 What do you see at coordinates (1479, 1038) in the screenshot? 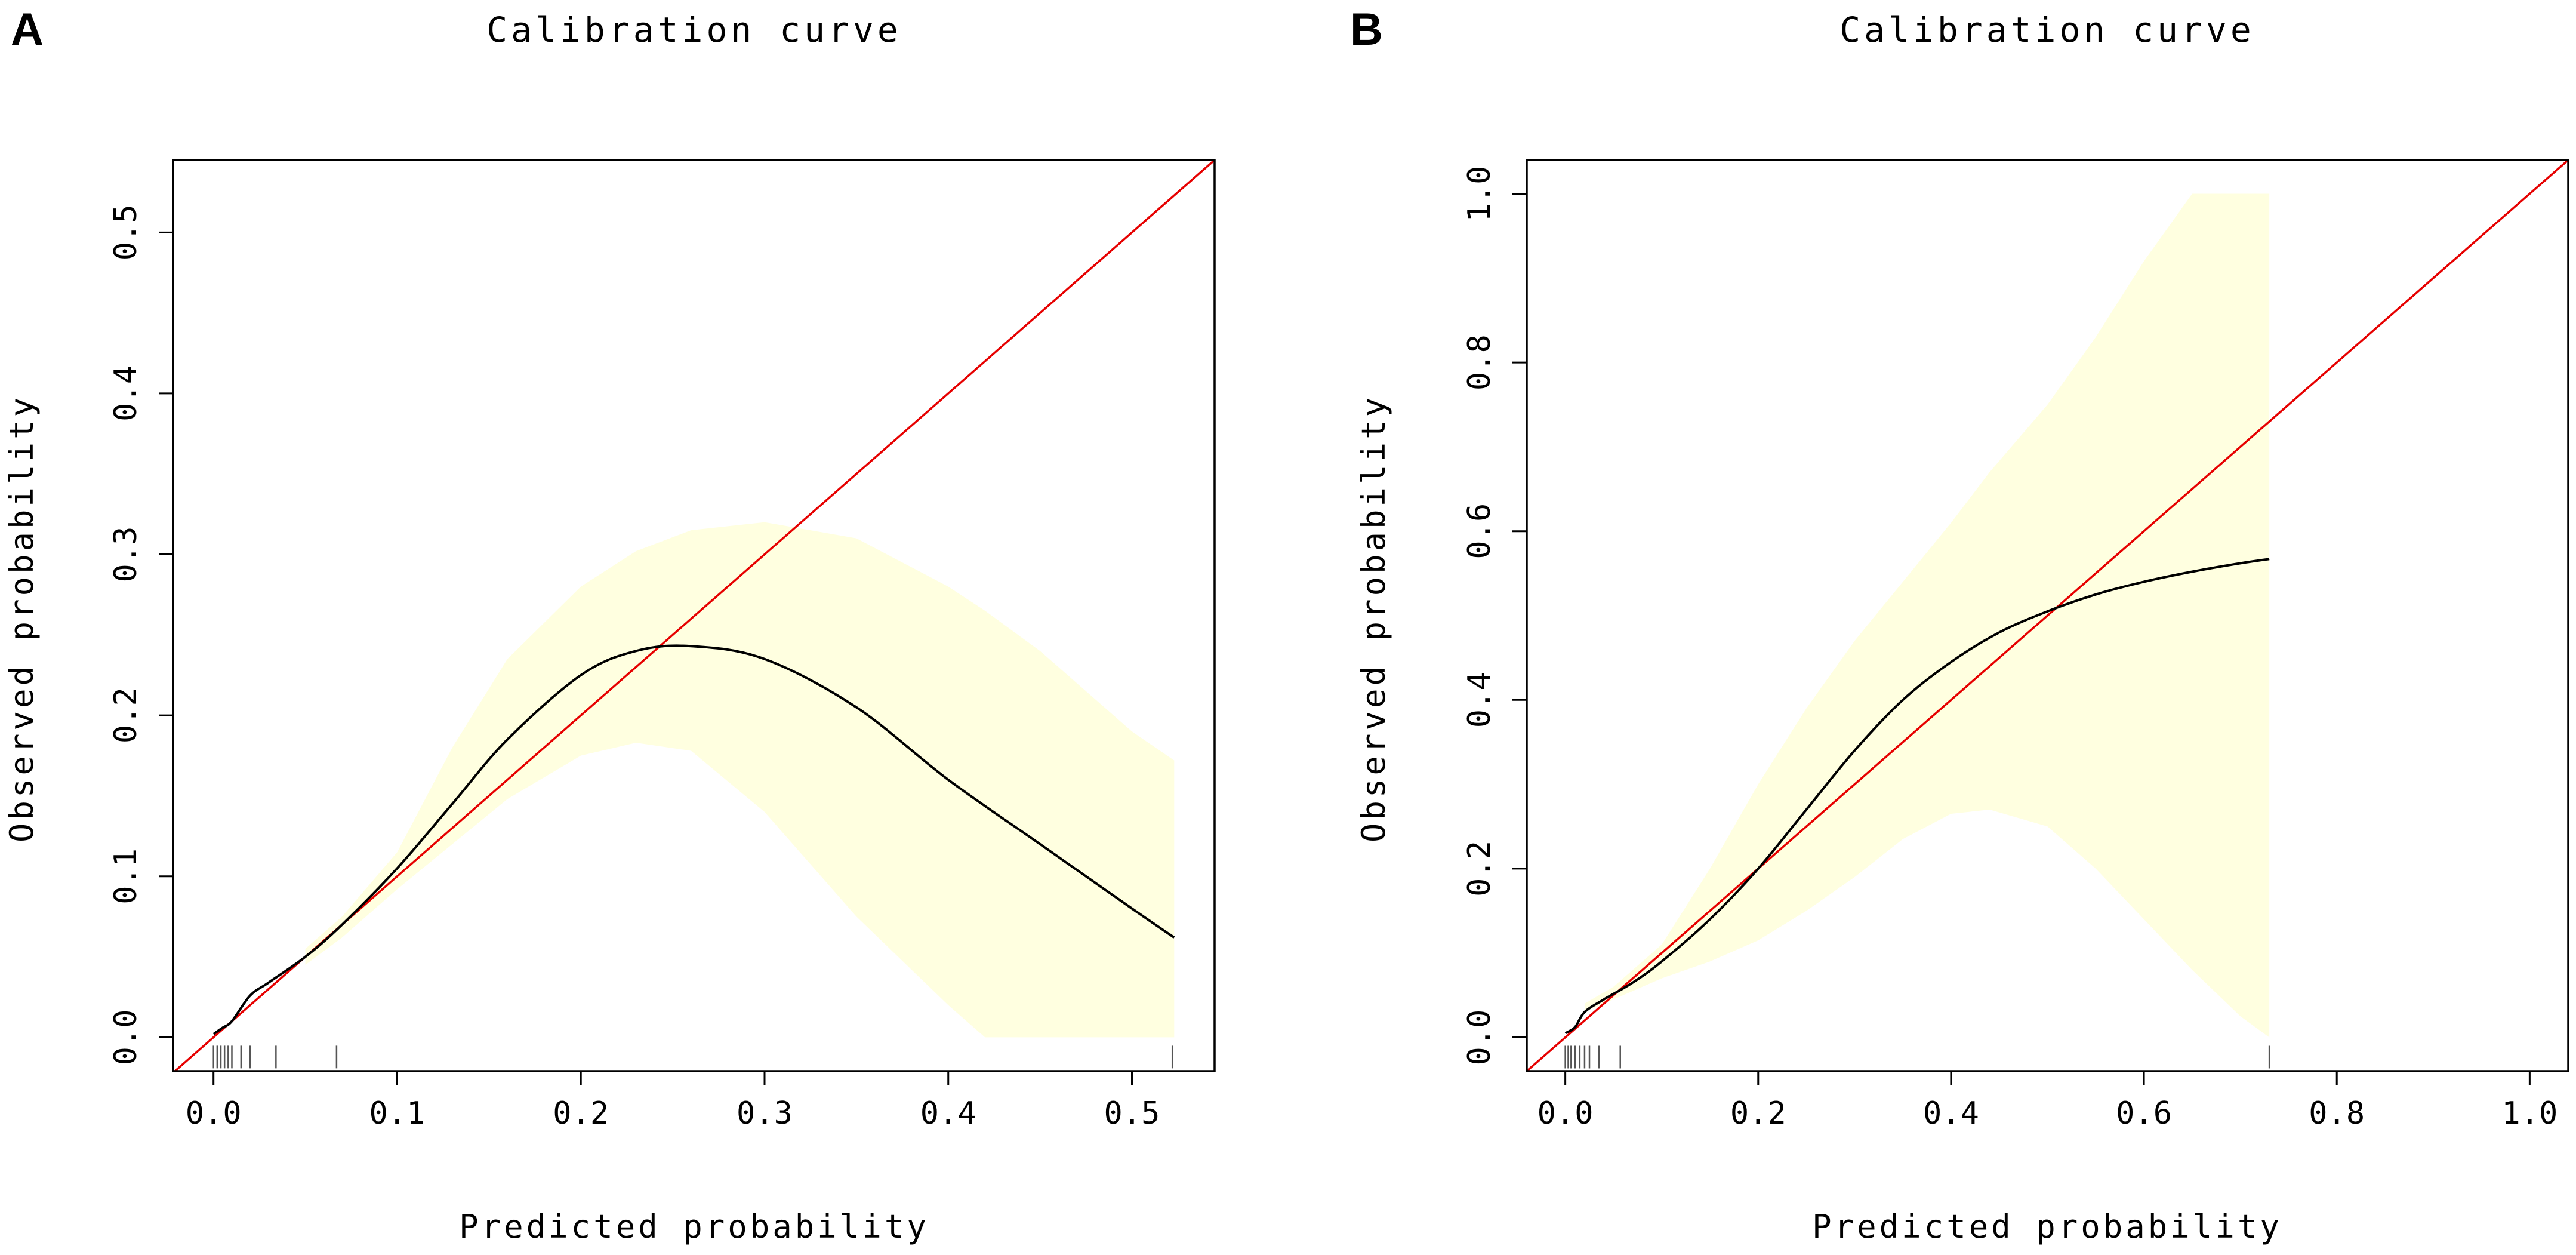
I see `panel-b-y-tick-label-0: 0.0` at bounding box center [1479, 1038].